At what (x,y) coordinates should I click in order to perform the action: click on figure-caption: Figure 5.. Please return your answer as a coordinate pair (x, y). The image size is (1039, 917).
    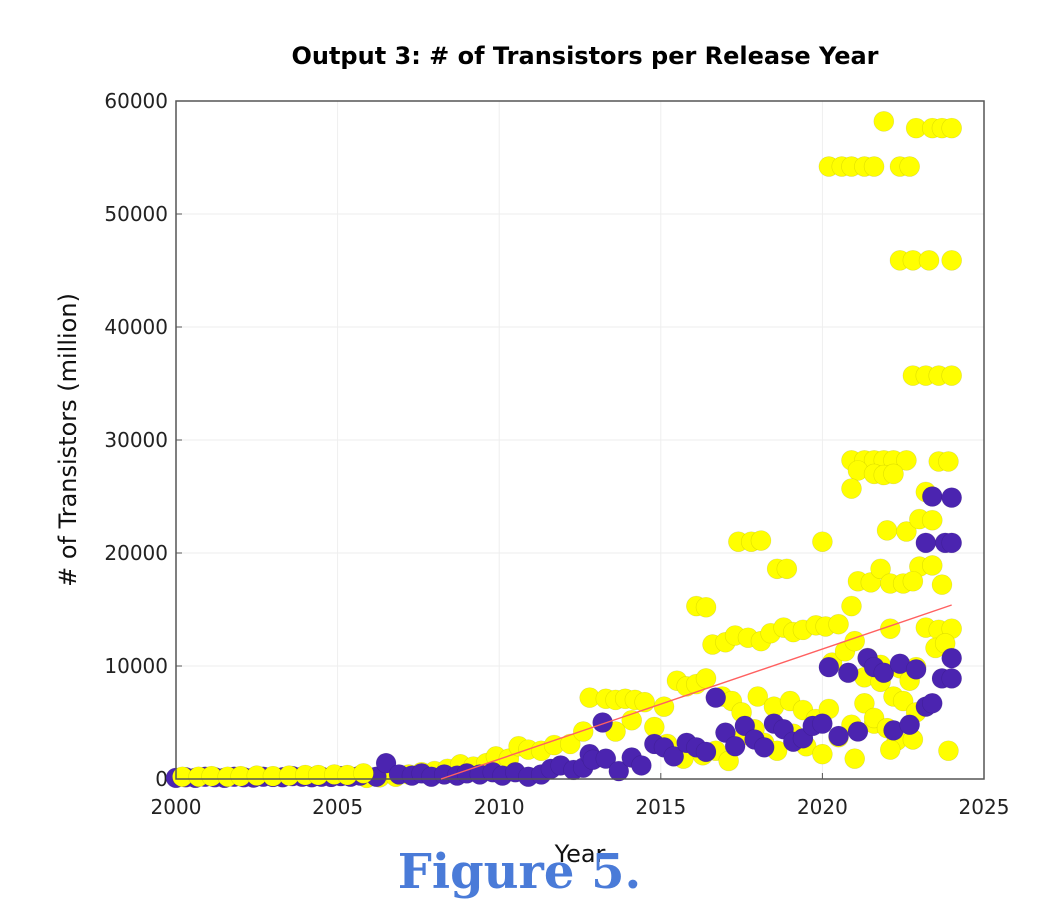
    Looking at the image, I should click on (519, 872).